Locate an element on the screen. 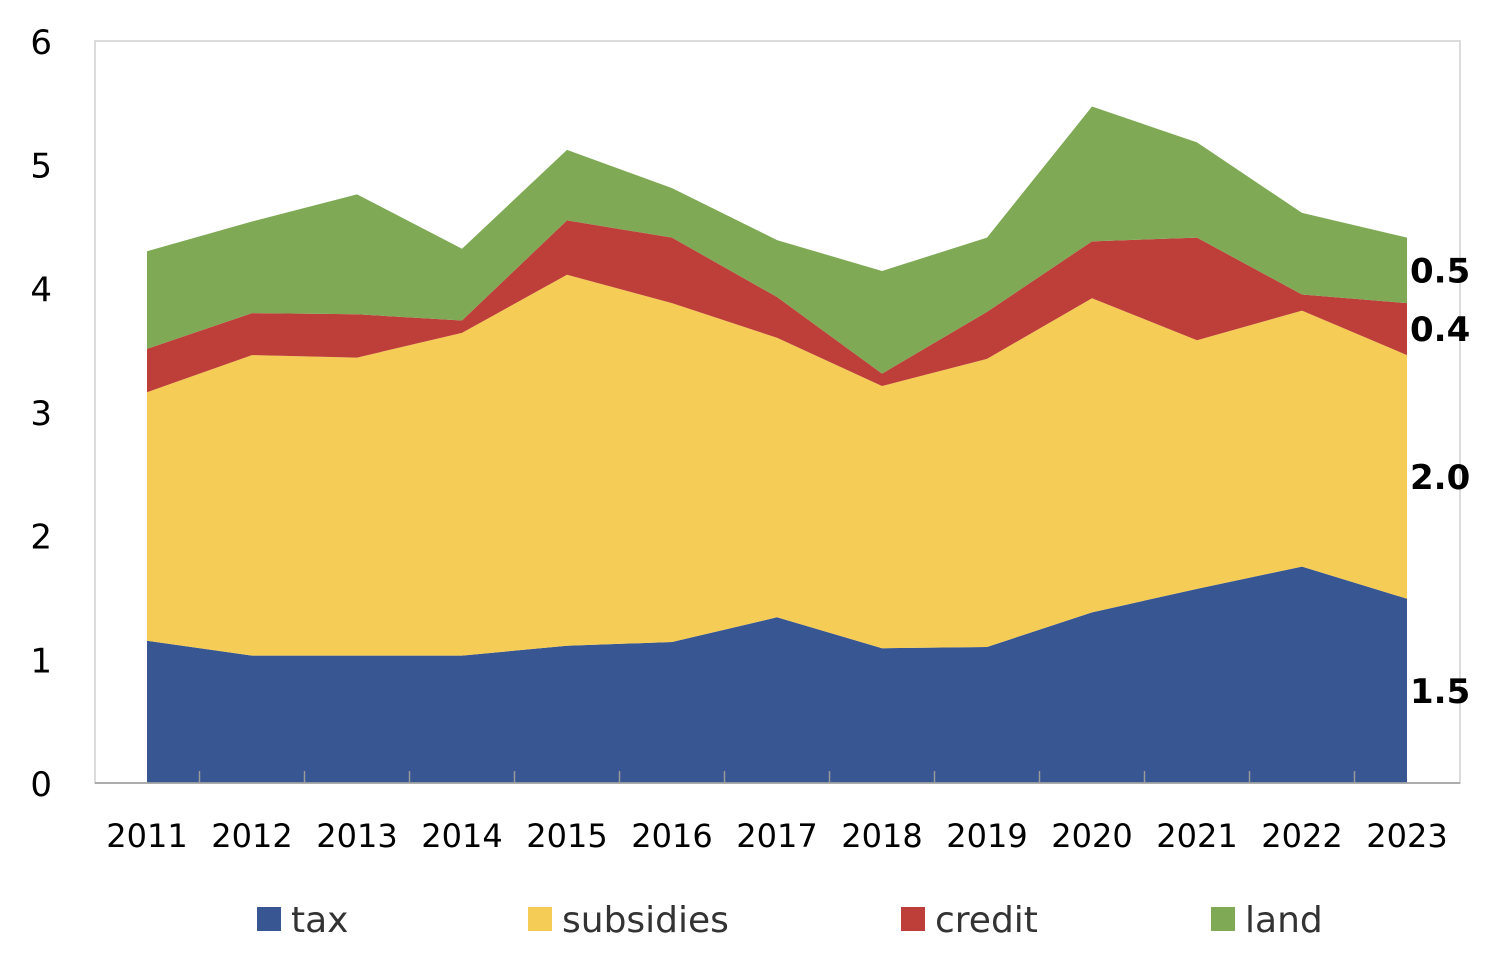  end-labels: 1.5 2.0 0.4 0.5 is located at coordinates (1440, 481).